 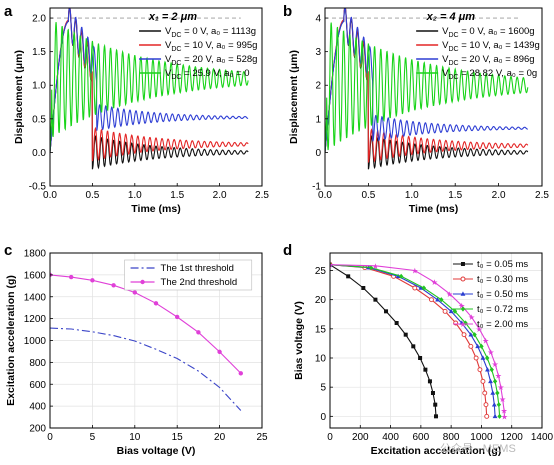 I want to click on y-tick-label: 600, so click(x=37, y=385).